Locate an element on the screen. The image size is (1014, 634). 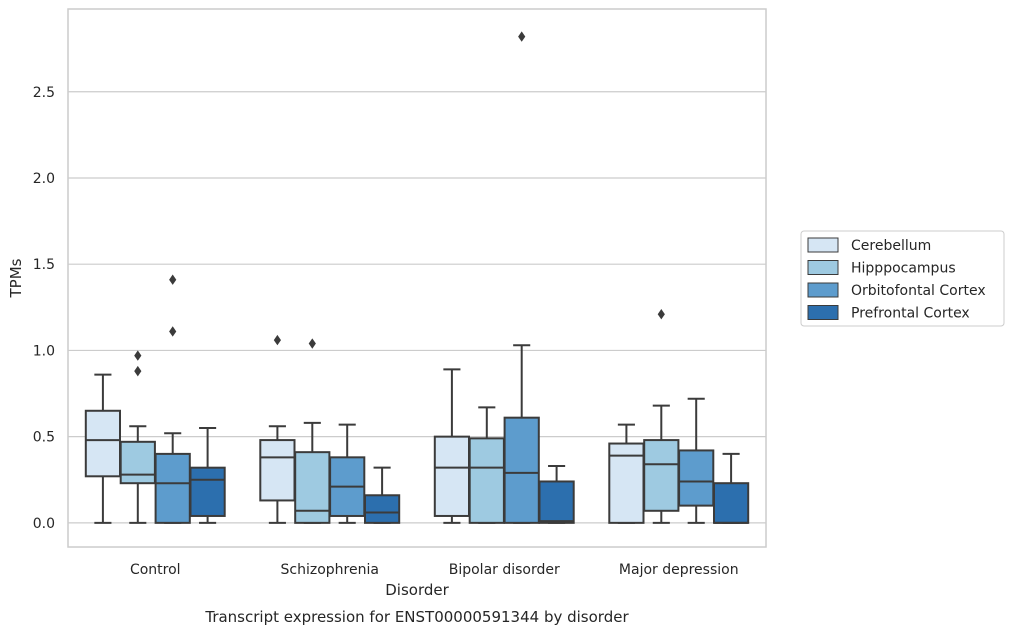
legend-frame is located at coordinates (902, 278).